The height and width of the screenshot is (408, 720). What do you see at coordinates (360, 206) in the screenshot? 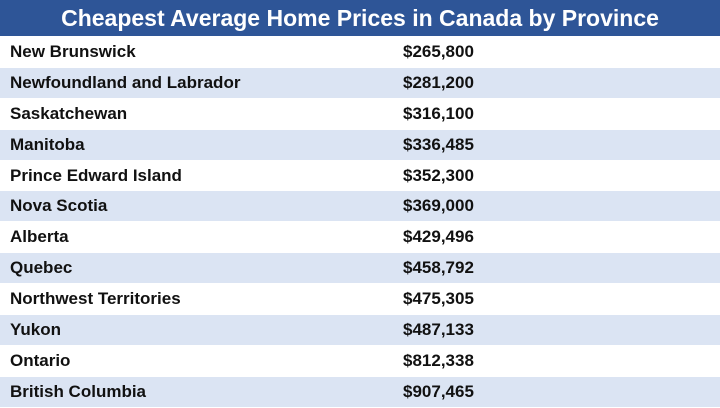
I see `table-row: Nova Scotia $369,000` at bounding box center [360, 206].